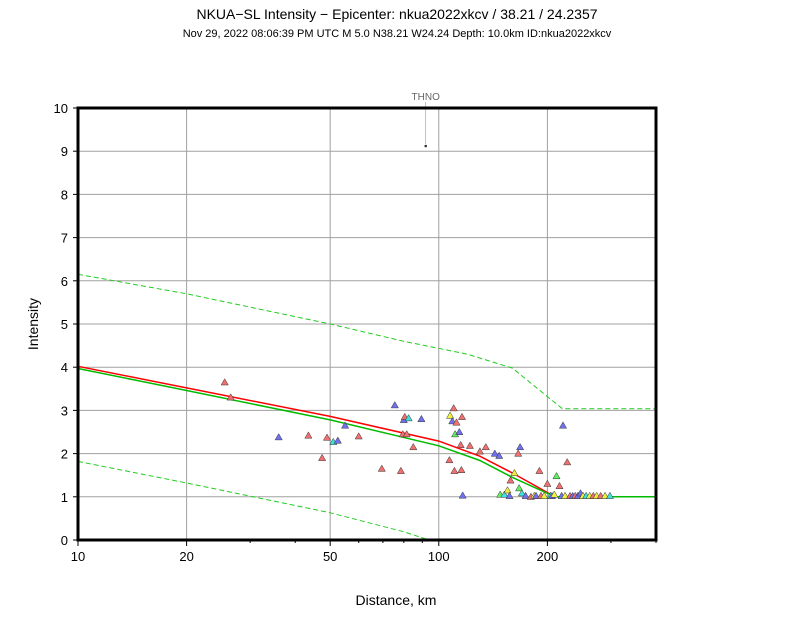 Image resolution: width=792 pixels, height=617 pixels. What do you see at coordinates (64, 151) in the screenshot?
I see `y-tick-label: 9` at bounding box center [64, 151].